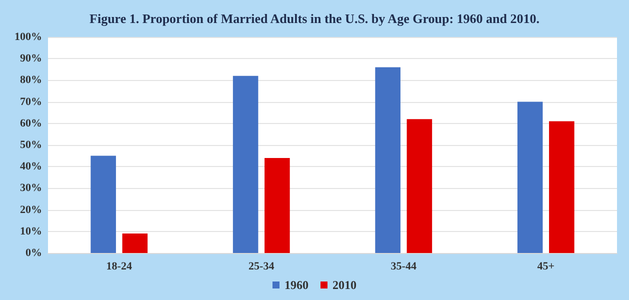 Image resolution: width=629 pixels, height=300 pixels. I want to click on x-tick-label: 25-34, so click(261, 266).